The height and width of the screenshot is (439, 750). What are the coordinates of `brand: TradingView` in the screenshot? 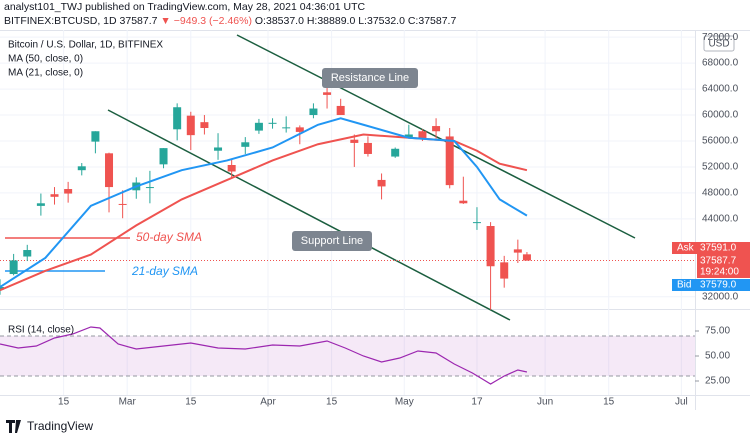 It's located at (60, 426).